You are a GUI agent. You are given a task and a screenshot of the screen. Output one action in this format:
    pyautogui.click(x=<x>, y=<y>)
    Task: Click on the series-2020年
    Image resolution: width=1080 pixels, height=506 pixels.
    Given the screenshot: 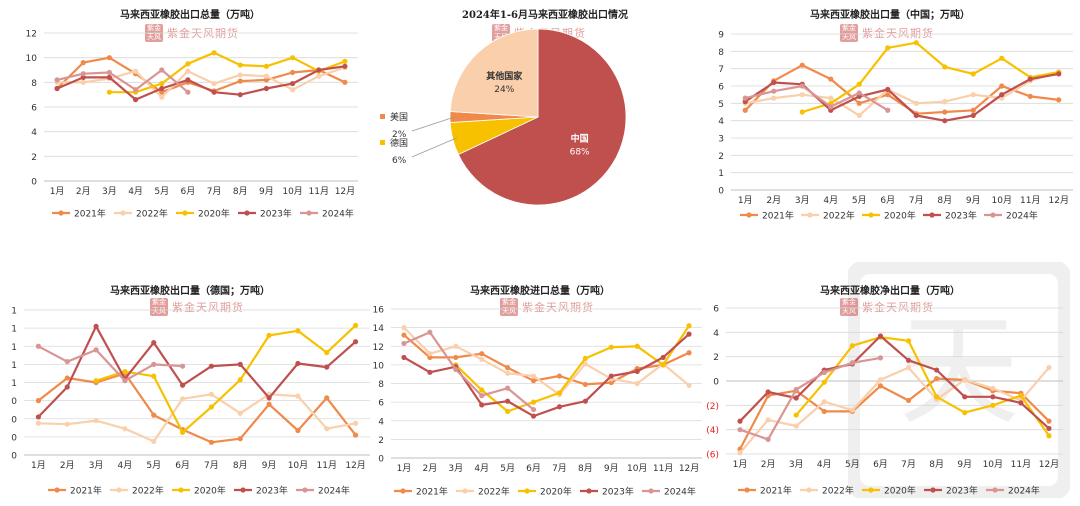 What is the action you would take?
    pyautogui.click(x=572, y=369)
    